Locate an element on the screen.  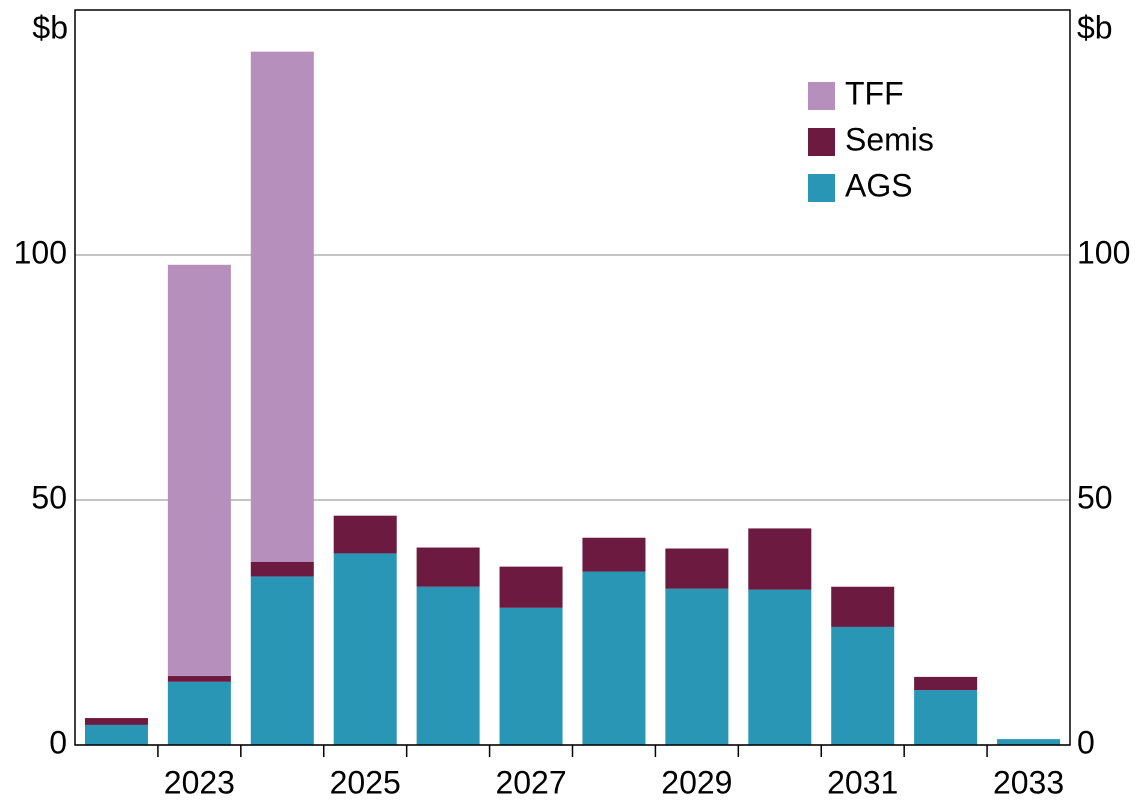
legend-label: Semis is located at coordinates (889, 139).